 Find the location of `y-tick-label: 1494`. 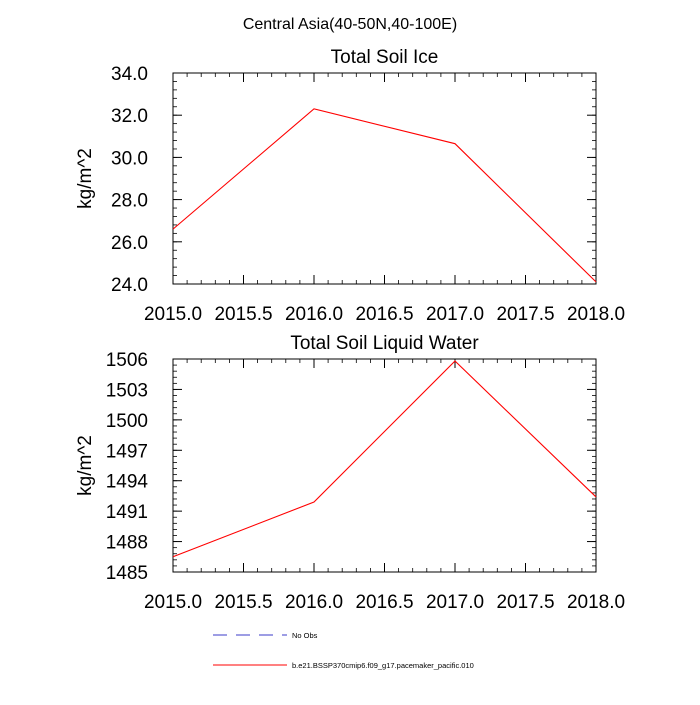

y-tick-label: 1494 is located at coordinates (127, 482).